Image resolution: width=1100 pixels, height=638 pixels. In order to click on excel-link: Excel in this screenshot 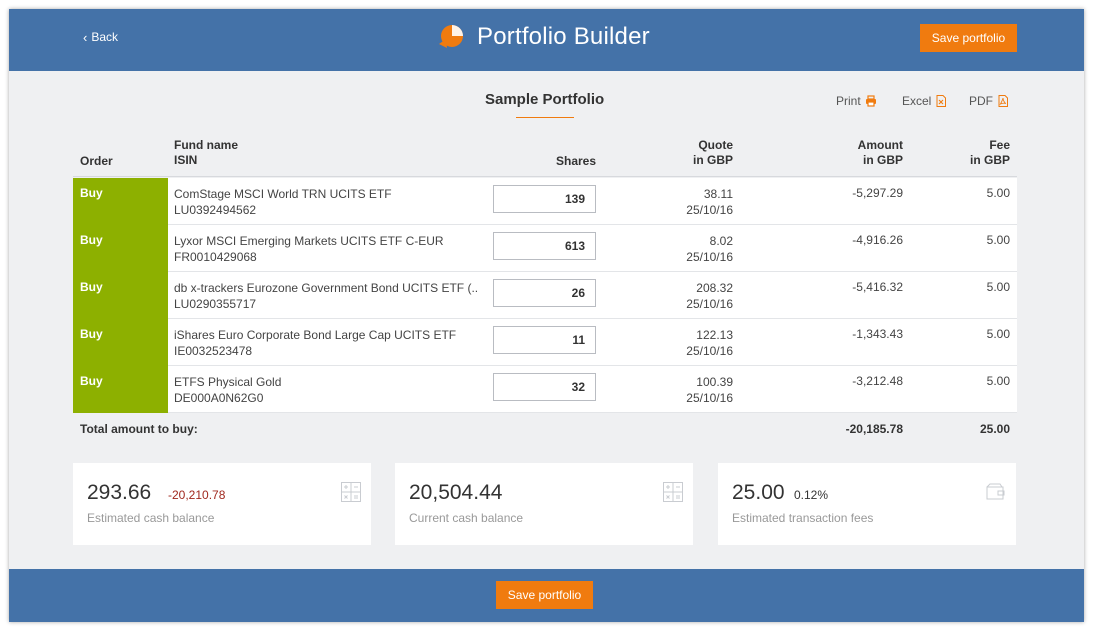, I will do `click(924, 101)`.